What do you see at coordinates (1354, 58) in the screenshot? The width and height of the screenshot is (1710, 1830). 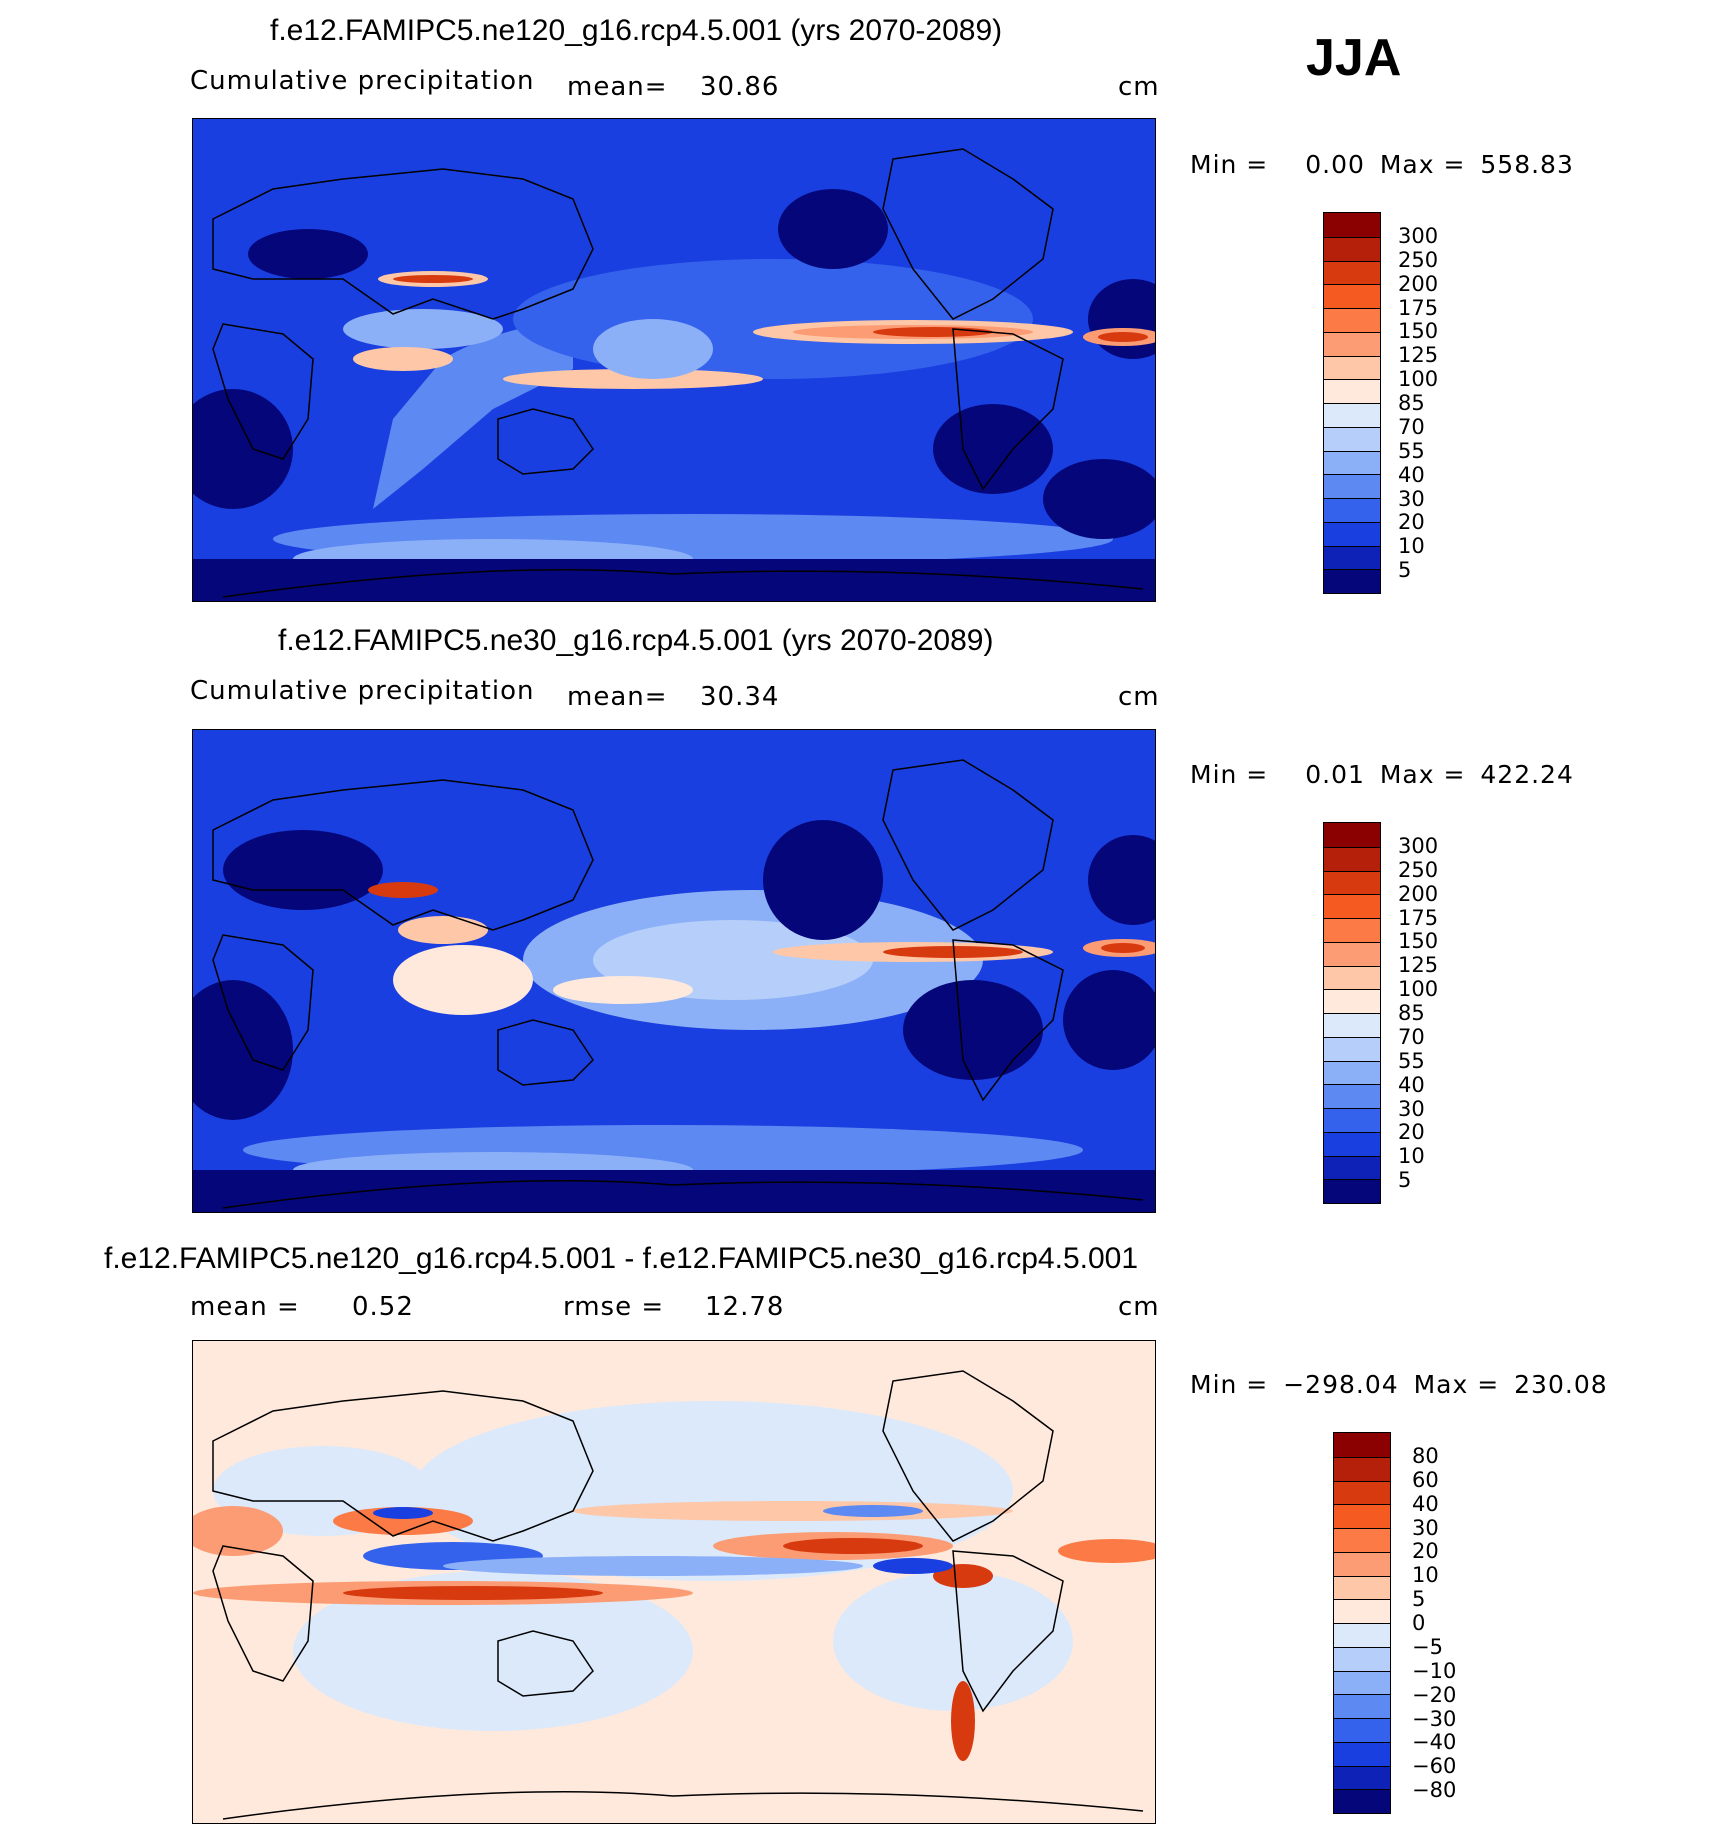 I see `season-label: JJA` at bounding box center [1354, 58].